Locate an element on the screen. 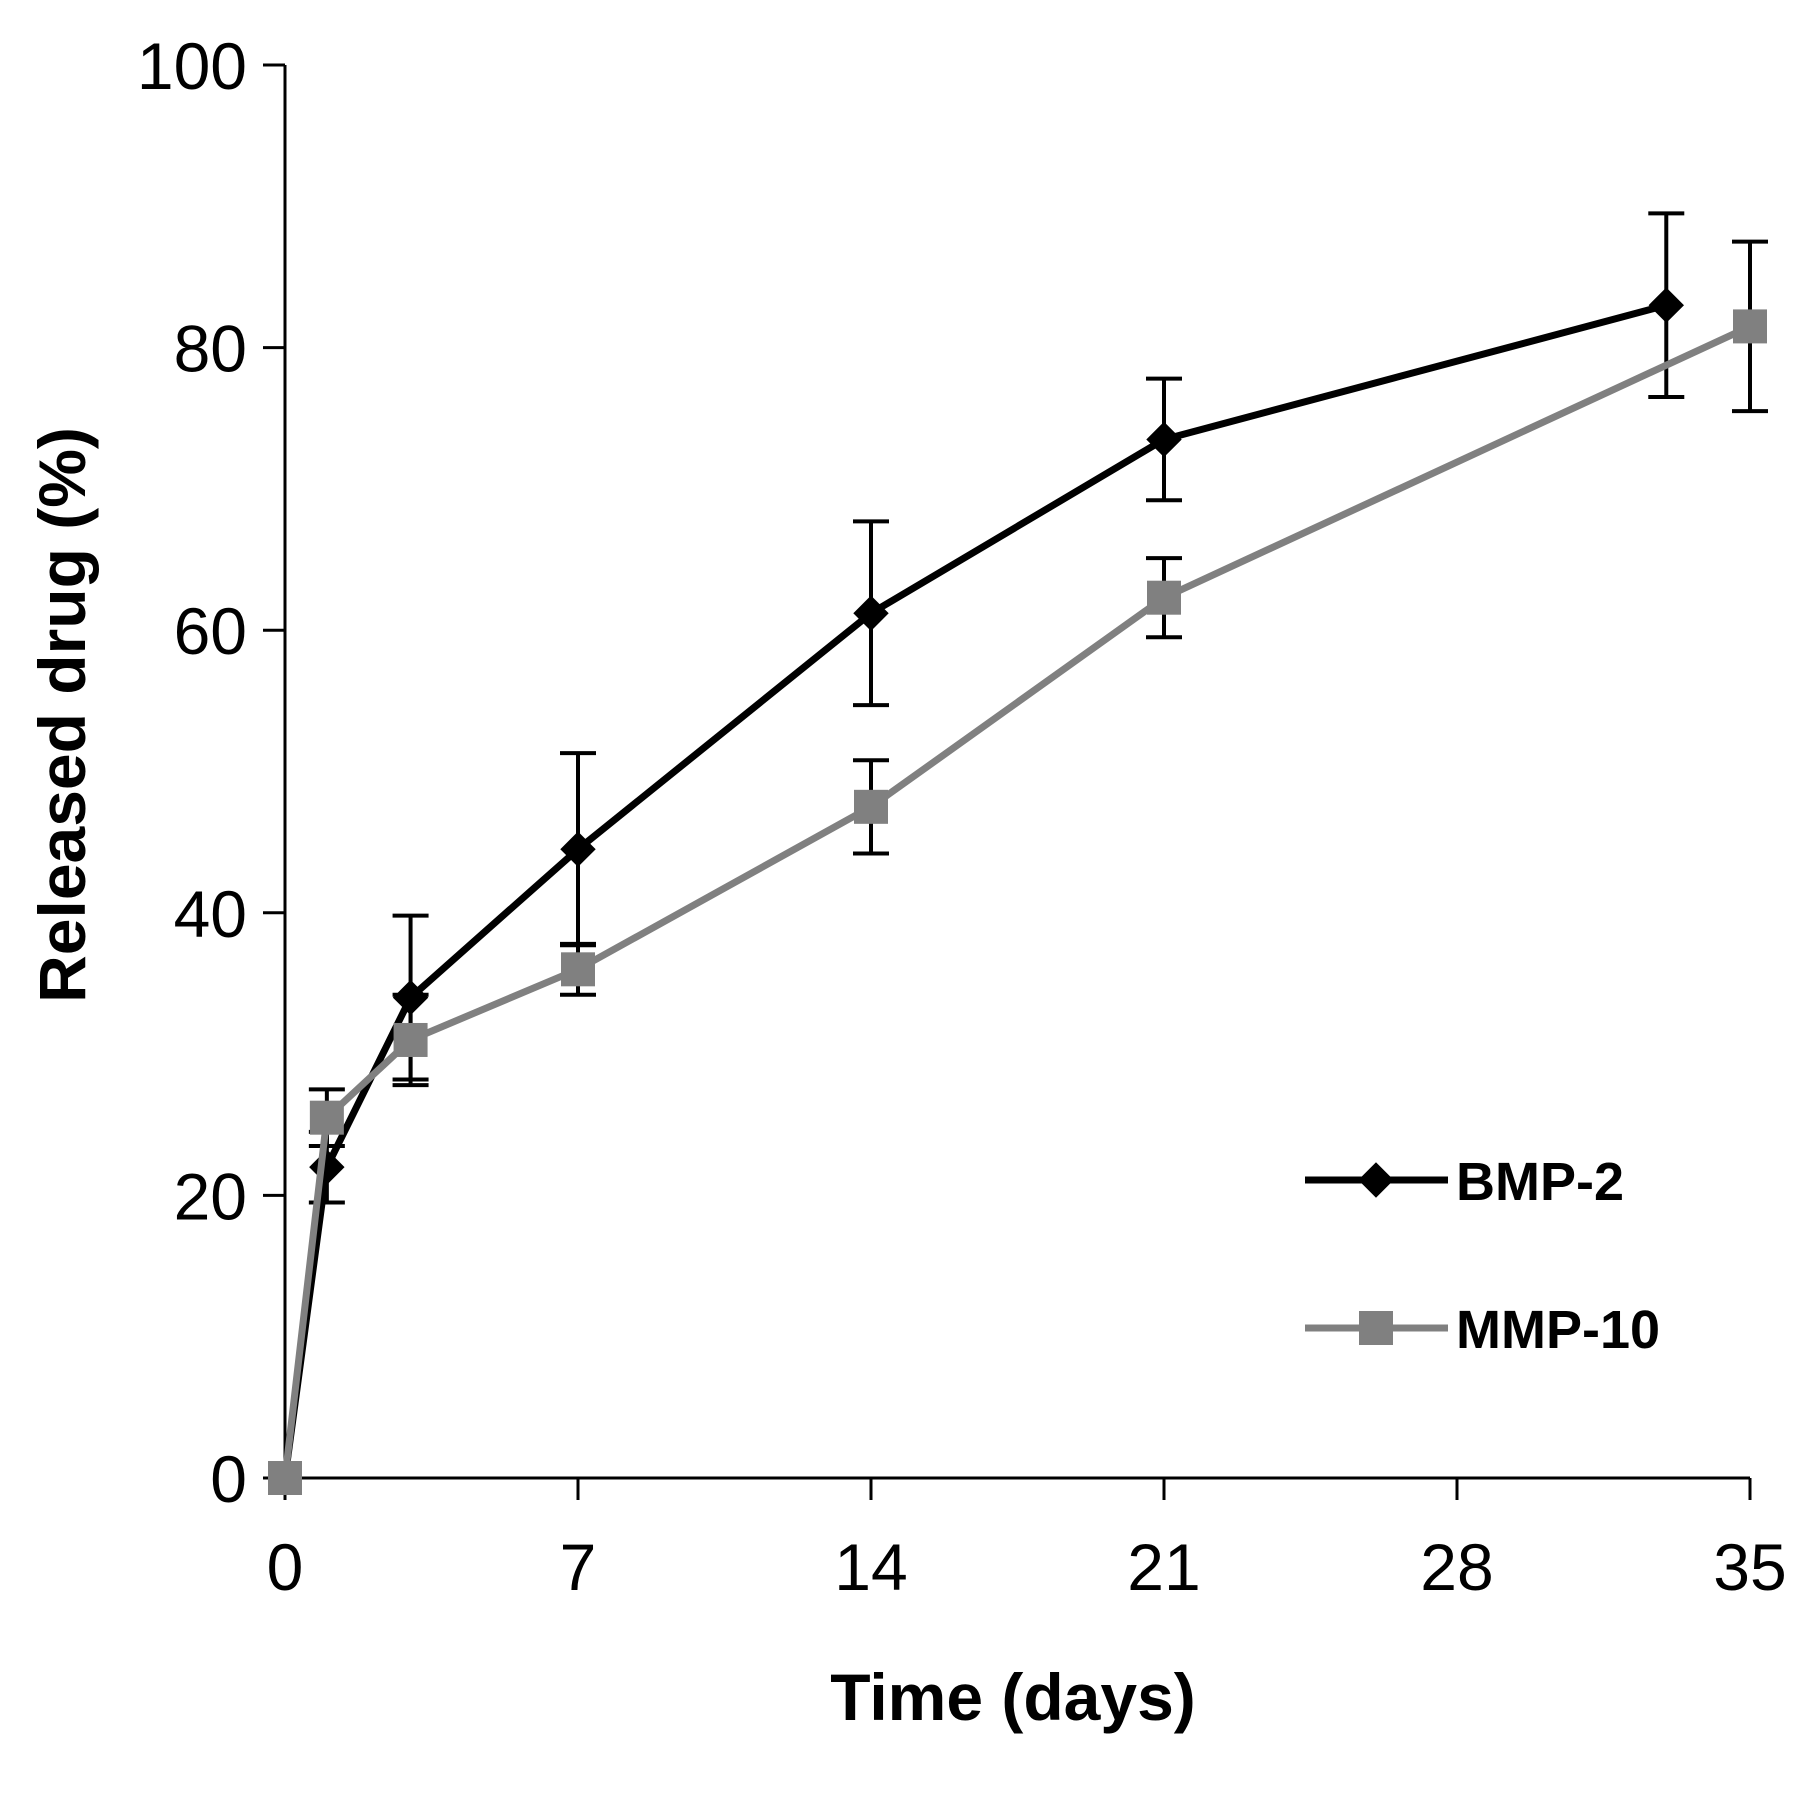  x-tick-label: 0 is located at coordinates (285, 1567).